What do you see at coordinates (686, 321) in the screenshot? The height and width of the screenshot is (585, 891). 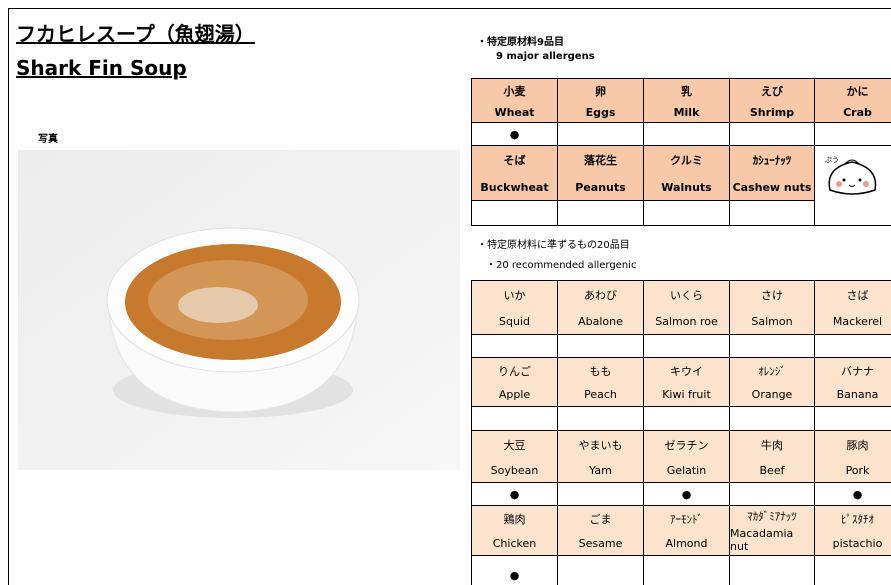 I see `allergen-en: Salmon roe` at bounding box center [686, 321].